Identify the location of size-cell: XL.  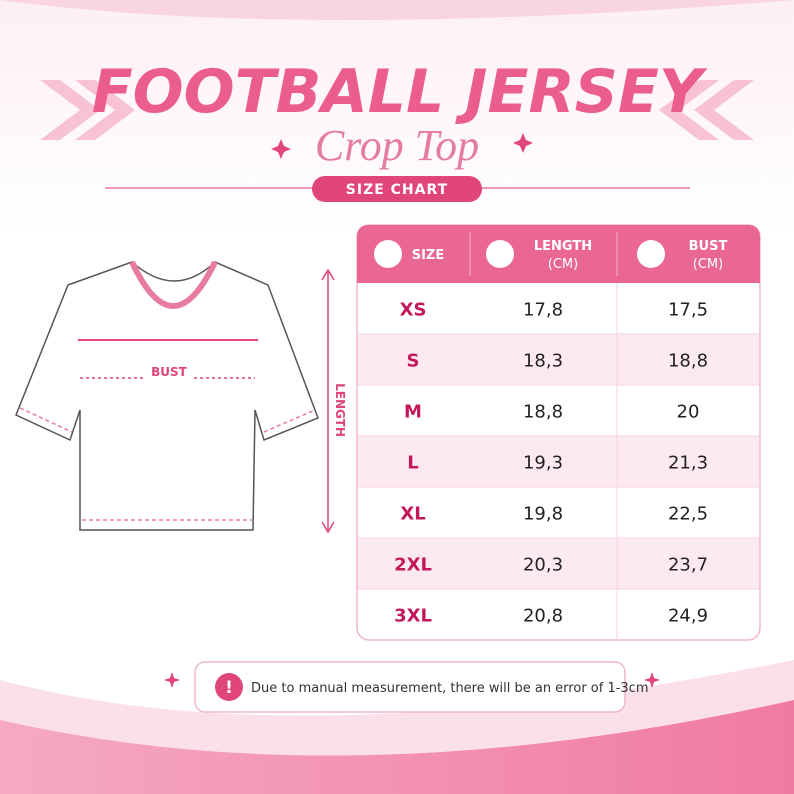
(412, 514).